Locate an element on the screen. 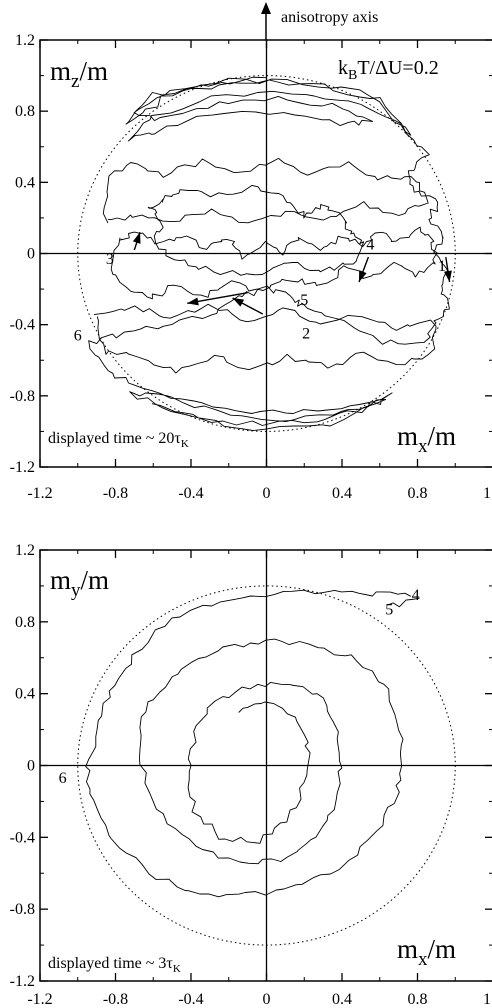 This screenshot has width=492, height=1008. bottom-xtick-label: -0.4 is located at coordinates (190, 999).